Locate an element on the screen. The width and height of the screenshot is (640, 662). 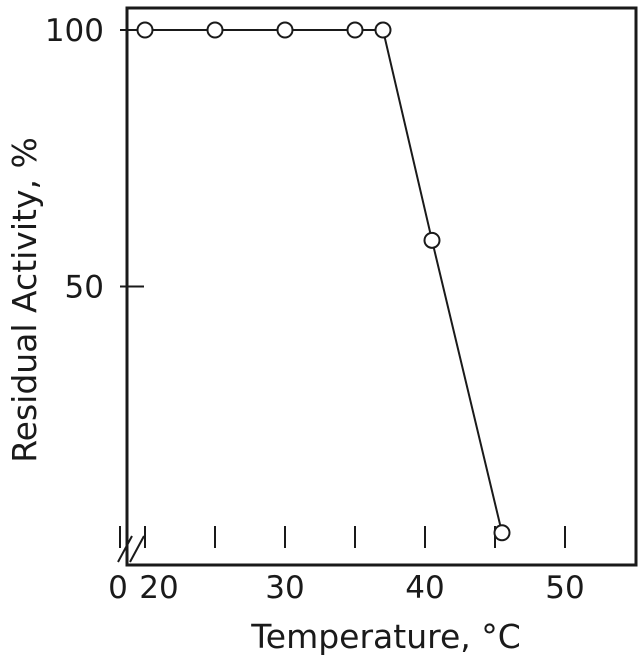
x-axis-label: Temperature, °C is located at coordinates (385, 636).